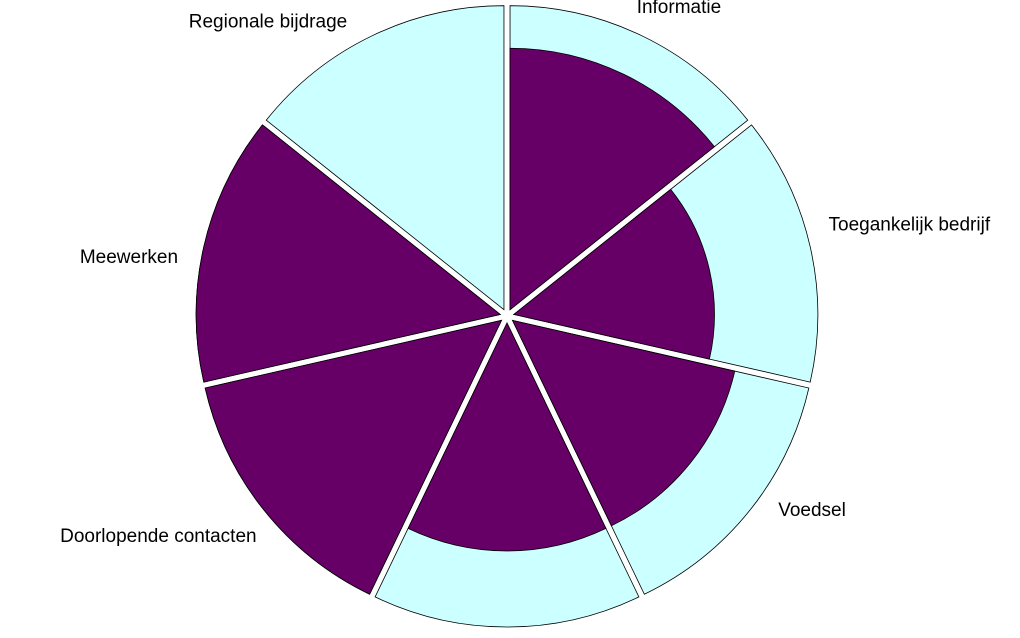 The height and width of the screenshot is (638, 1020). What do you see at coordinates (129, 257) in the screenshot?
I see `category-label: Meewerken` at bounding box center [129, 257].